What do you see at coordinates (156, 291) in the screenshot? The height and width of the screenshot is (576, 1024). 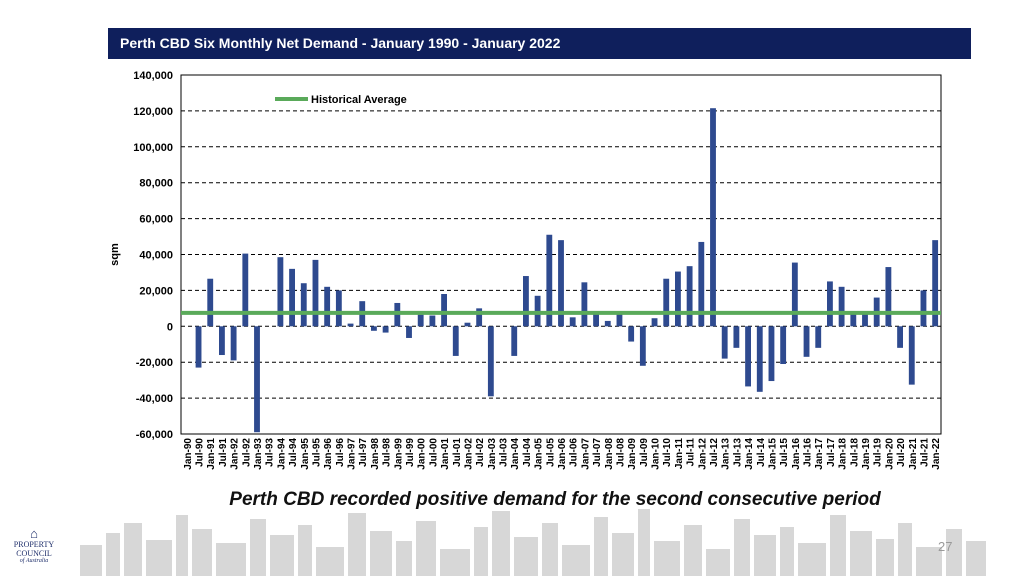 I see `y-tick-label: 20,000` at bounding box center [156, 291].